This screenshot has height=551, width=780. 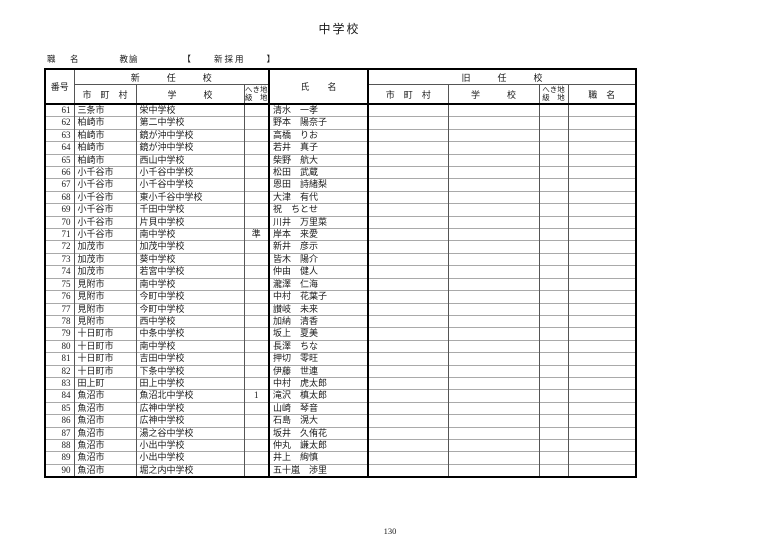 What do you see at coordinates (318, 247) in the screenshot?
I see `cell-name: 新井 彦示` at bounding box center [318, 247].